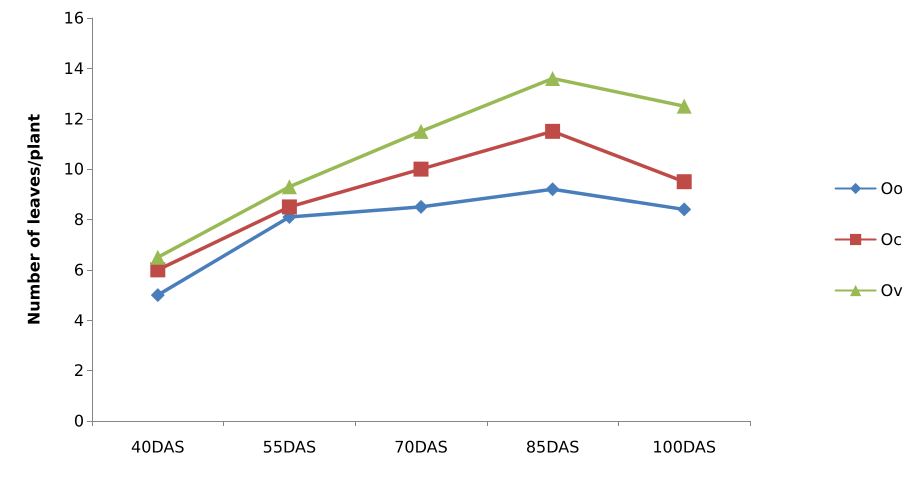 The image size is (918, 479). Describe the element at coordinates (684, 447) in the screenshot. I see `x-tick-label: 100DAS` at that location.